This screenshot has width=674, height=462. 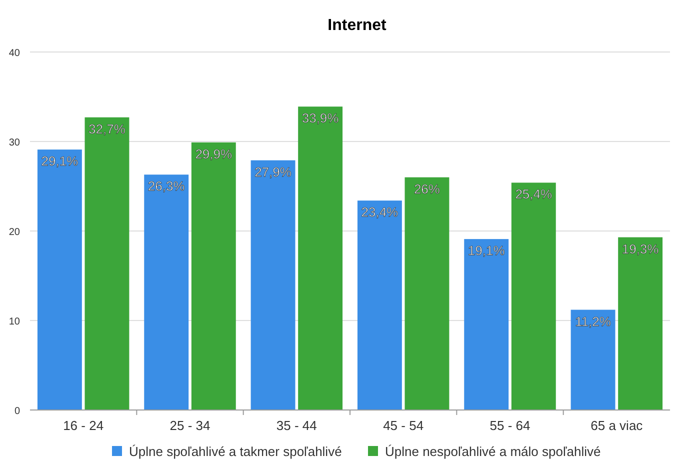 What do you see at coordinates (487, 250) in the screenshot?
I see `data-label: 19,1%` at bounding box center [487, 250].